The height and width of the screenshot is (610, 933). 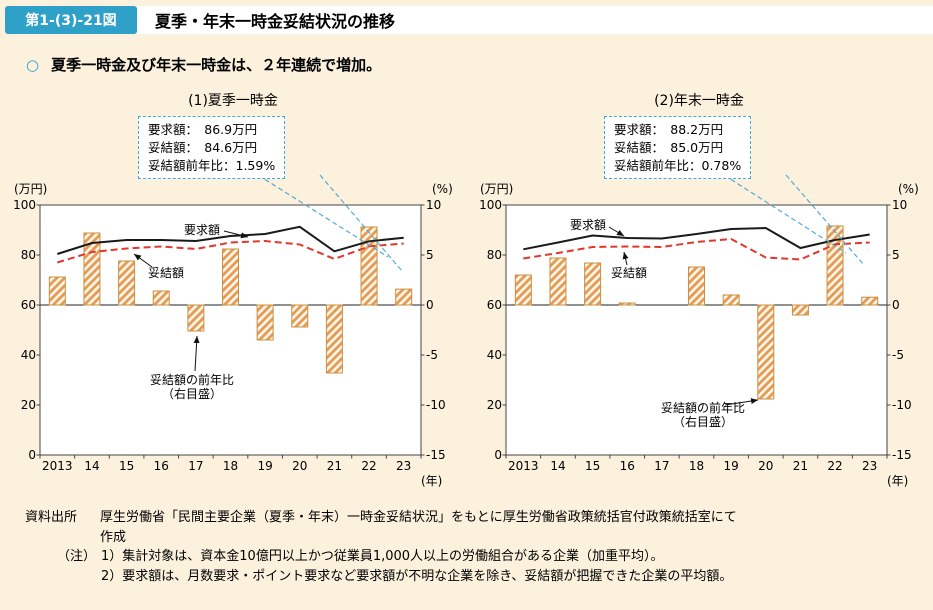 What do you see at coordinates (192, 393) in the screenshot?
I see `bar-annotation-line2: （右目盛）` at bounding box center [192, 393].